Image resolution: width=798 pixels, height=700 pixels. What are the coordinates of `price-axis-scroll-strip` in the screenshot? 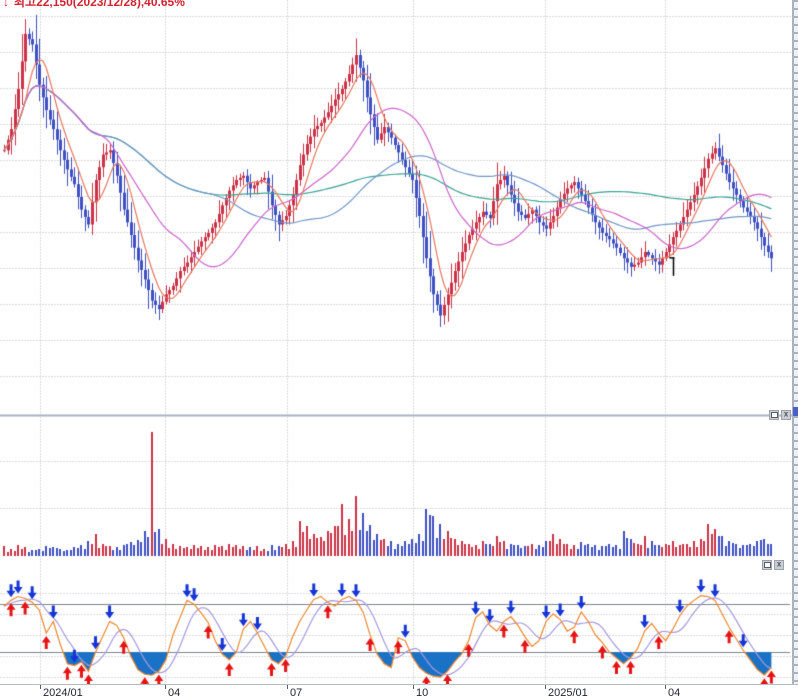 It's located at (795, 342).